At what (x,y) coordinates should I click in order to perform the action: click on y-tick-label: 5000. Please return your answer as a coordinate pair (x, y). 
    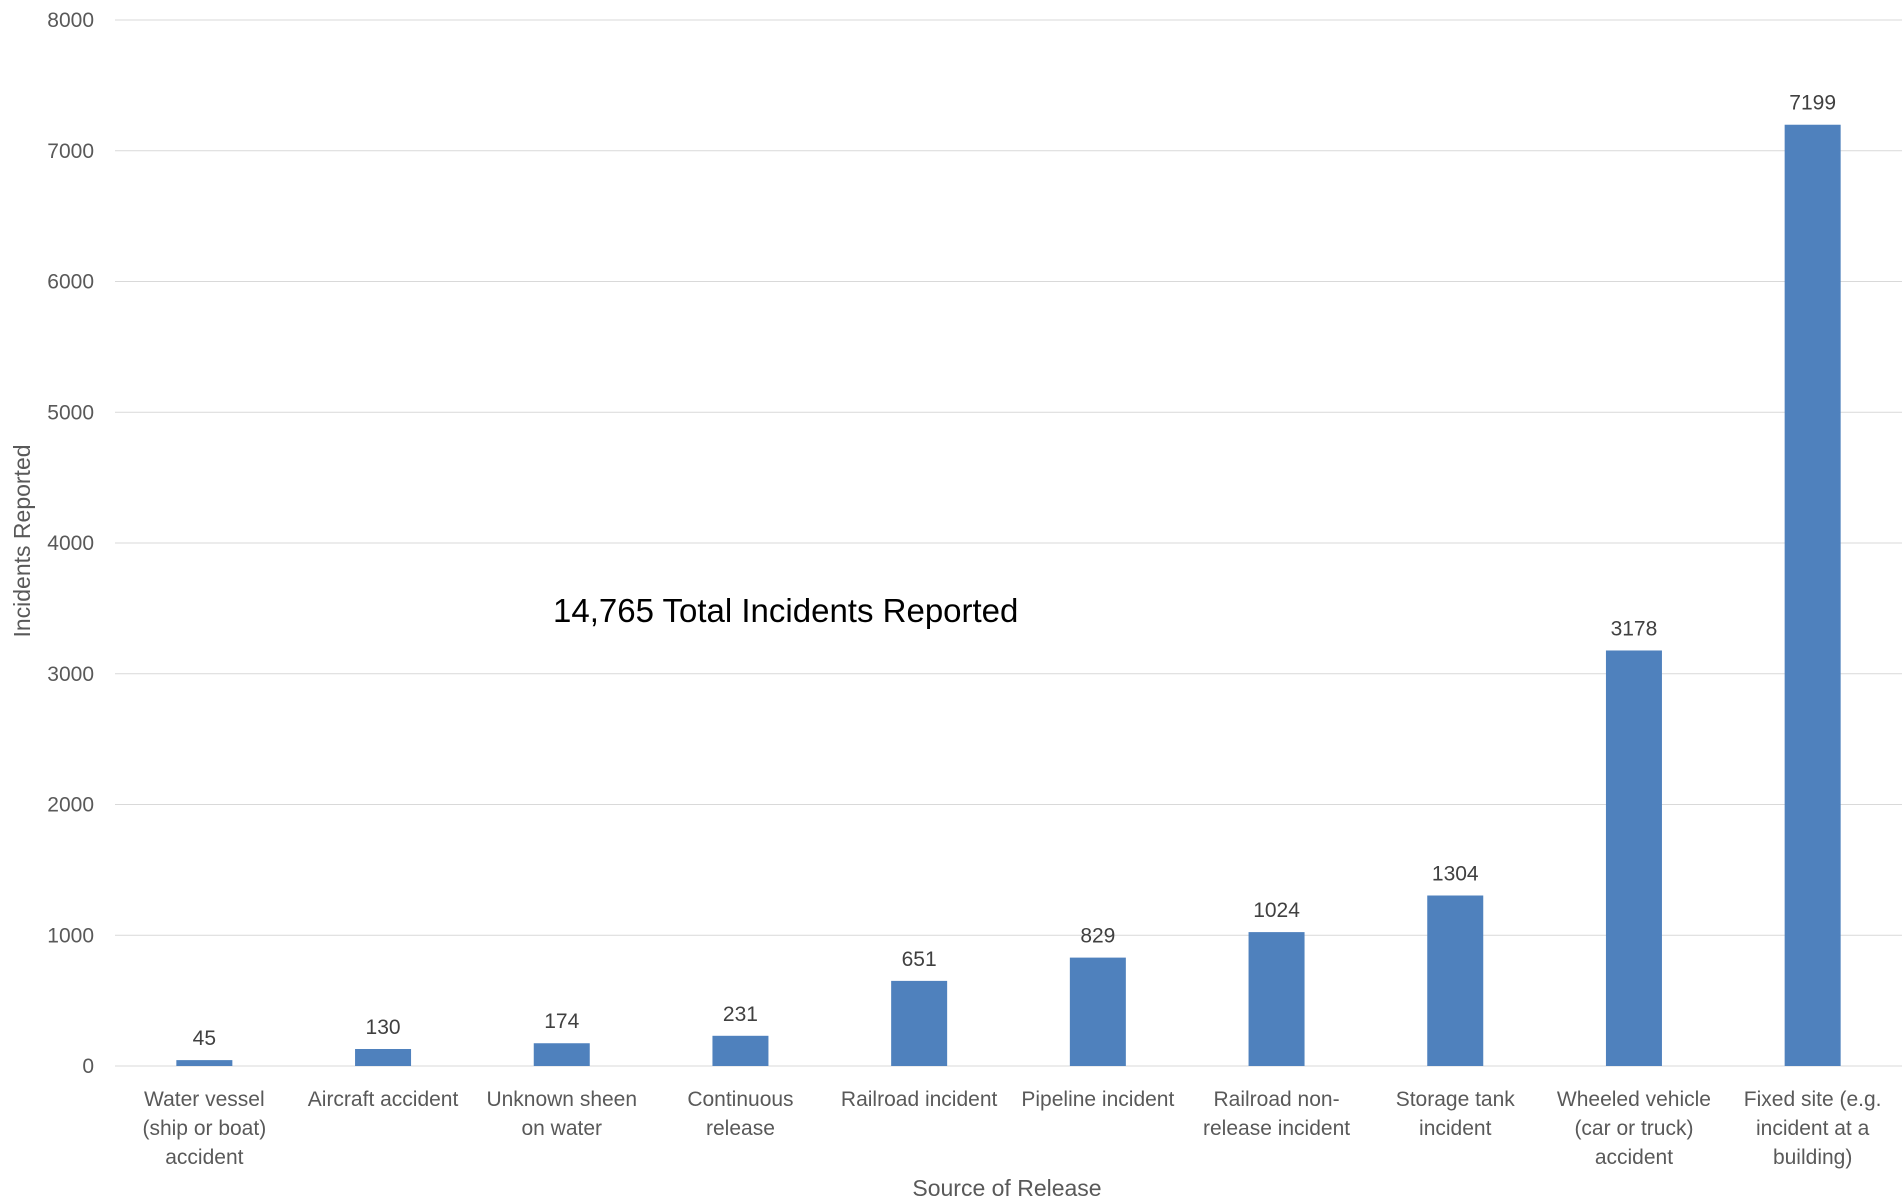
    Looking at the image, I should click on (70, 412).